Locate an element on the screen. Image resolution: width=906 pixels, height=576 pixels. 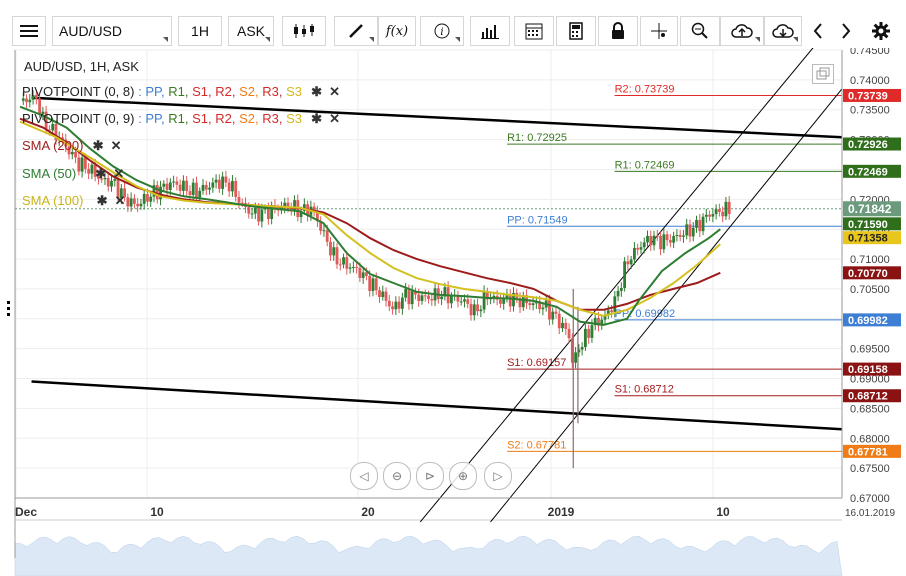
resize-handle is located at coordinates (8, 310).